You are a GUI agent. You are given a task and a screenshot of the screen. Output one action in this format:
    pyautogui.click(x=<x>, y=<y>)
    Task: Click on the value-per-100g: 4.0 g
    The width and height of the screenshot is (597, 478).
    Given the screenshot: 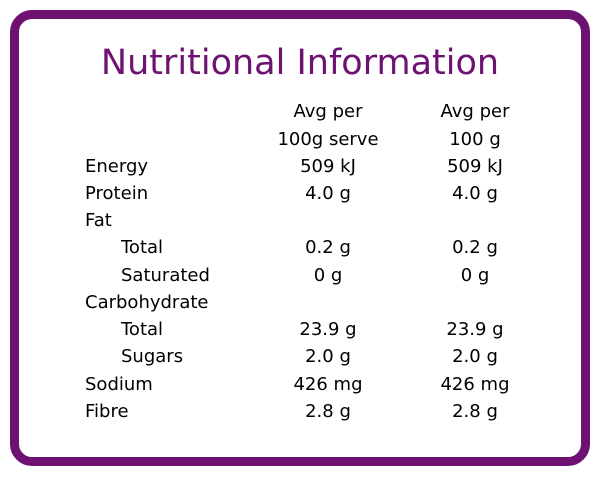 What is the action you would take?
    pyautogui.click(x=475, y=193)
    